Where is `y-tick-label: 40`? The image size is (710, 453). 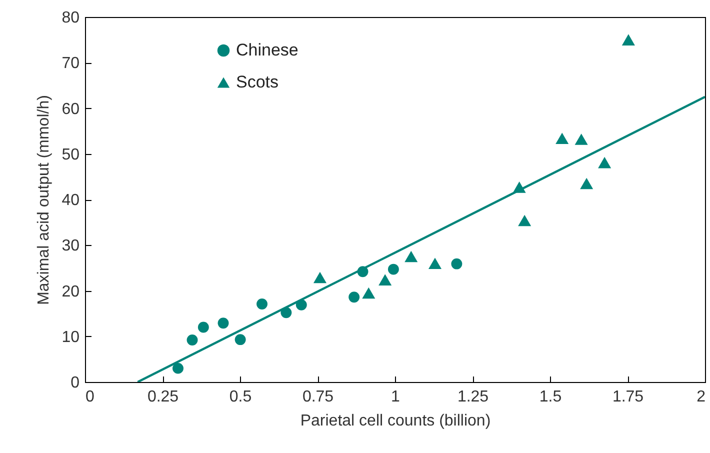
y-tick-label: 40 is located at coordinates (71, 200).